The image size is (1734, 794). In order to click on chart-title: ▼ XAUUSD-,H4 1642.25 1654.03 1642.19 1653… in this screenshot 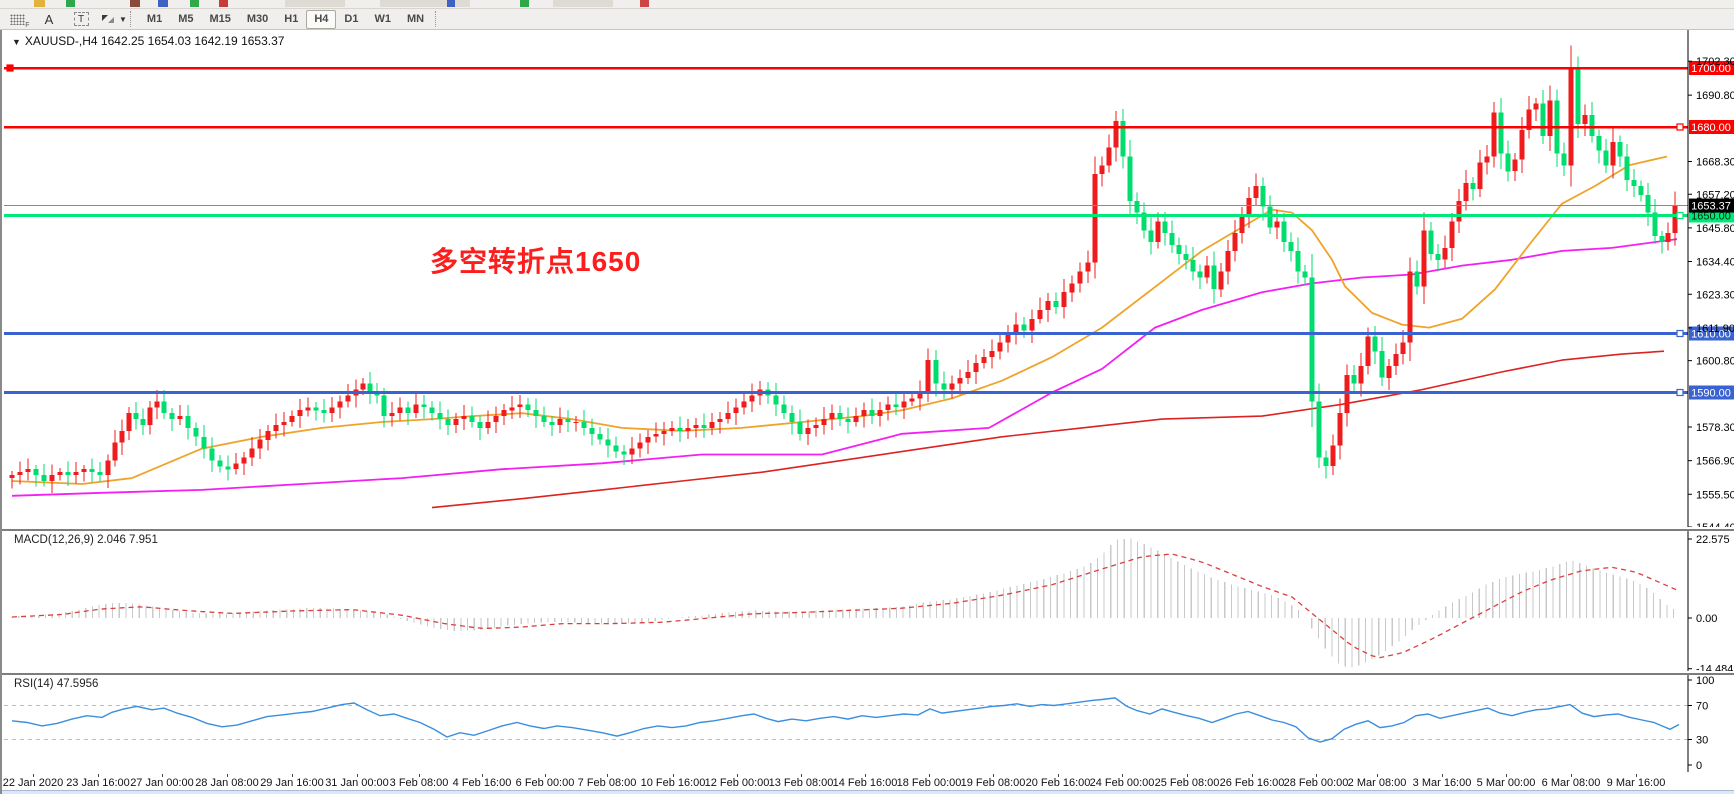, I will do `click(148, 41)`.